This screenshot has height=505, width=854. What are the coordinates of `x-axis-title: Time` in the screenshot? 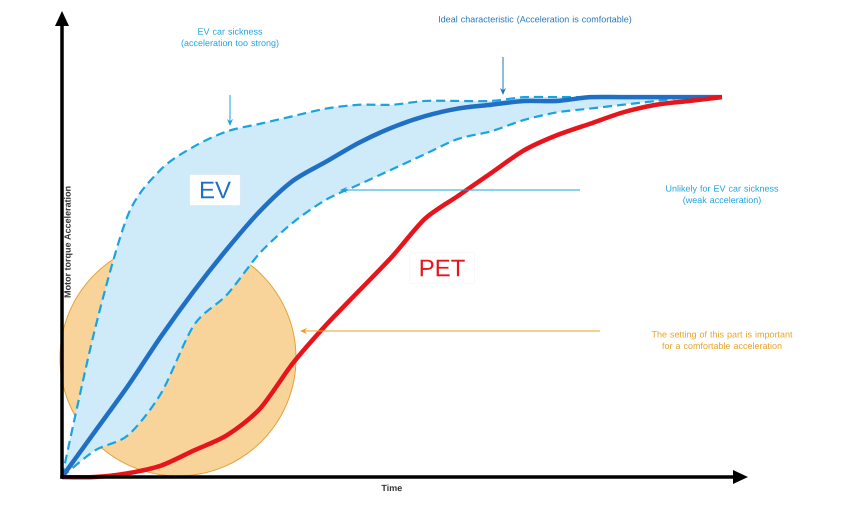 It's located at (391, 488).